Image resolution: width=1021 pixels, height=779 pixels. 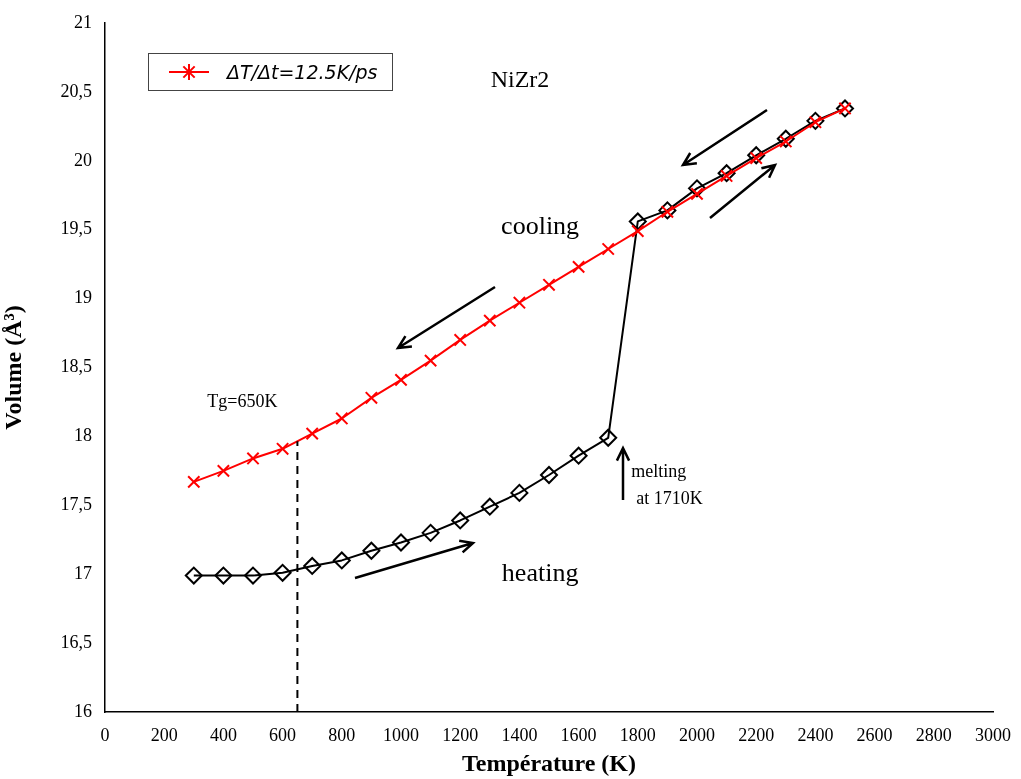 I want to click on x-tick-label: 1600, so click(x=578, y=734).